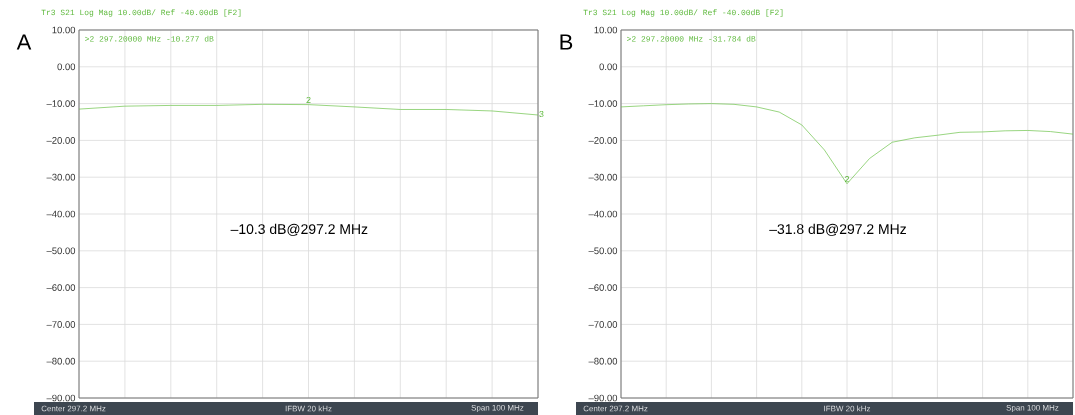 The width and height of the screenshot is (1075, 415). What do you see at coordinates (24, 42) in the screenshot?
I see `chart-title: A` at bounding box center [24, 42].